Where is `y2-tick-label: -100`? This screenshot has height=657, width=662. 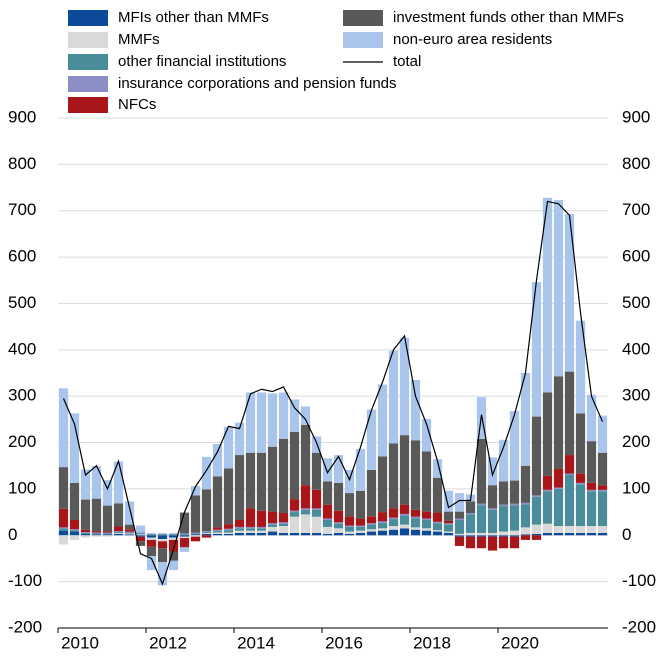
y2-tick-label: -100 is located at coordinates (639, 580).